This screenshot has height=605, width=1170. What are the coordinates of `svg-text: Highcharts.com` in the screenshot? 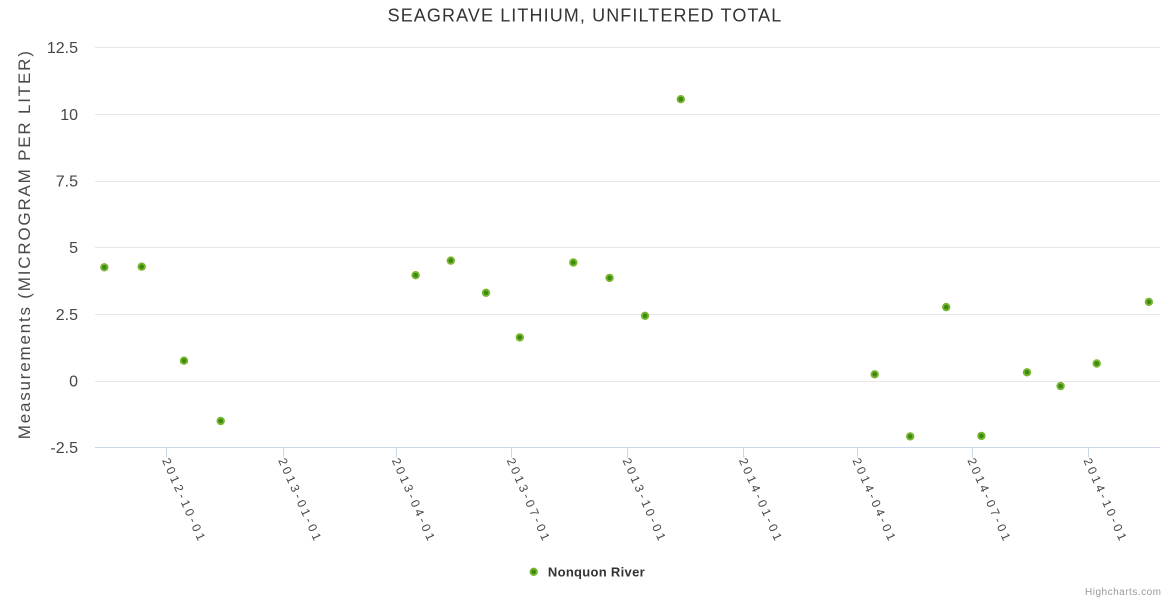 It's located at (1123, 592).